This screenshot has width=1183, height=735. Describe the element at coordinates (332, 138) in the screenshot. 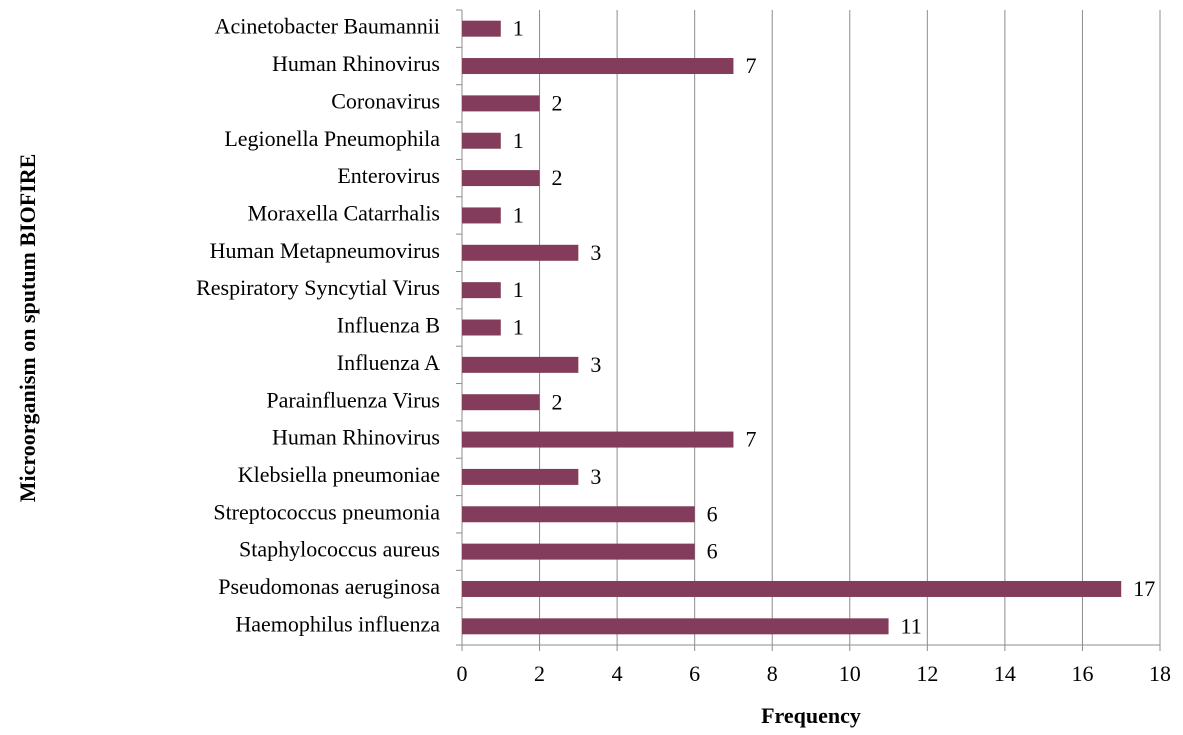

I see `y-tick-label: Legionella Pneumophila` at that location.